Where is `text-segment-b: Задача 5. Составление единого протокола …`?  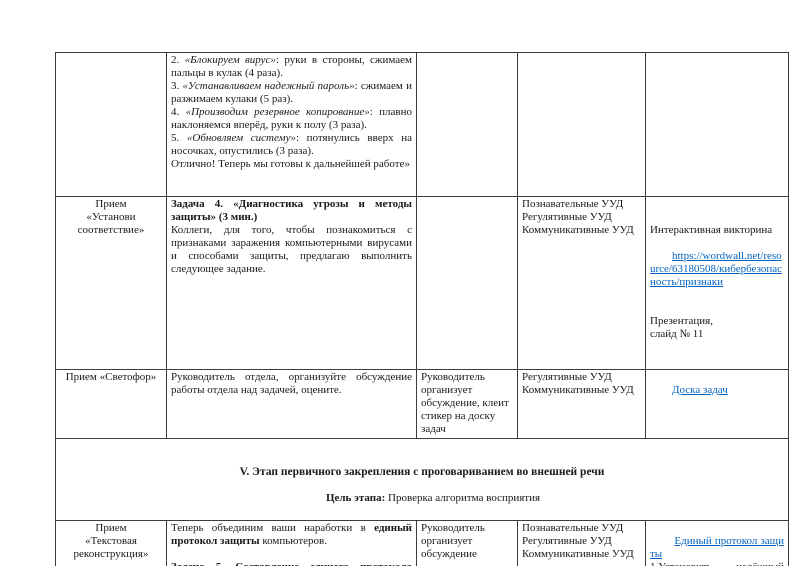
text-segment-b: Задача 5. Составление единого протокола … is located at coordinates (293, 563).